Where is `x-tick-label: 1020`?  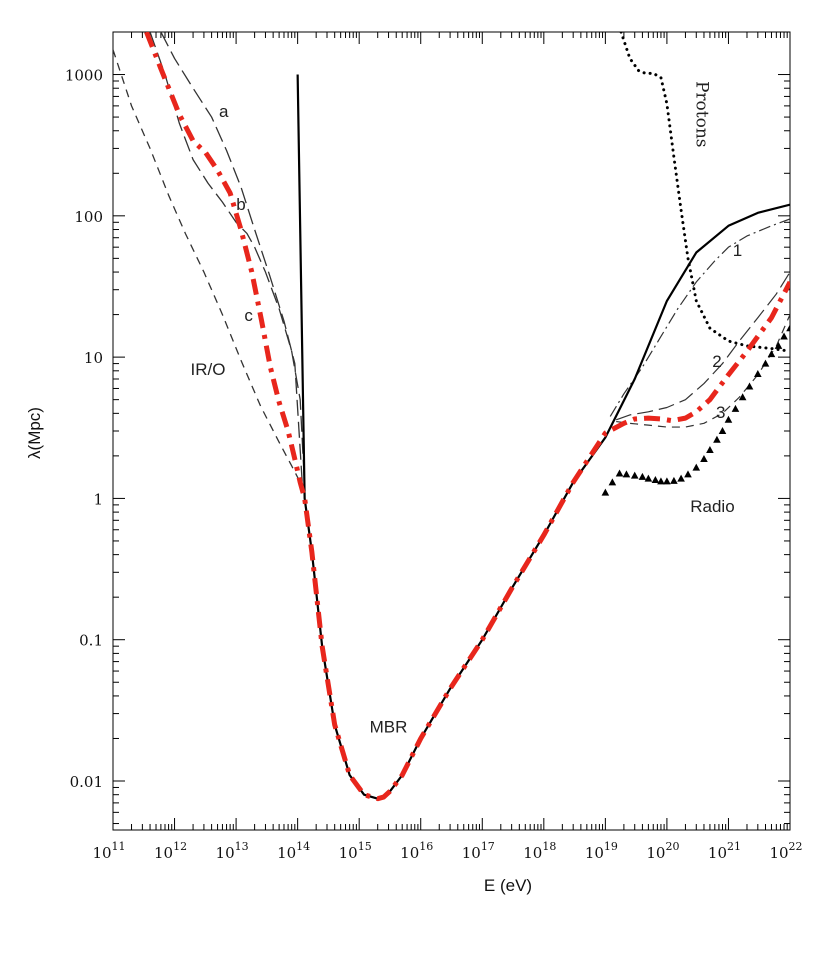 x-tick-label: 1020 is located at coordinates (662, 851).